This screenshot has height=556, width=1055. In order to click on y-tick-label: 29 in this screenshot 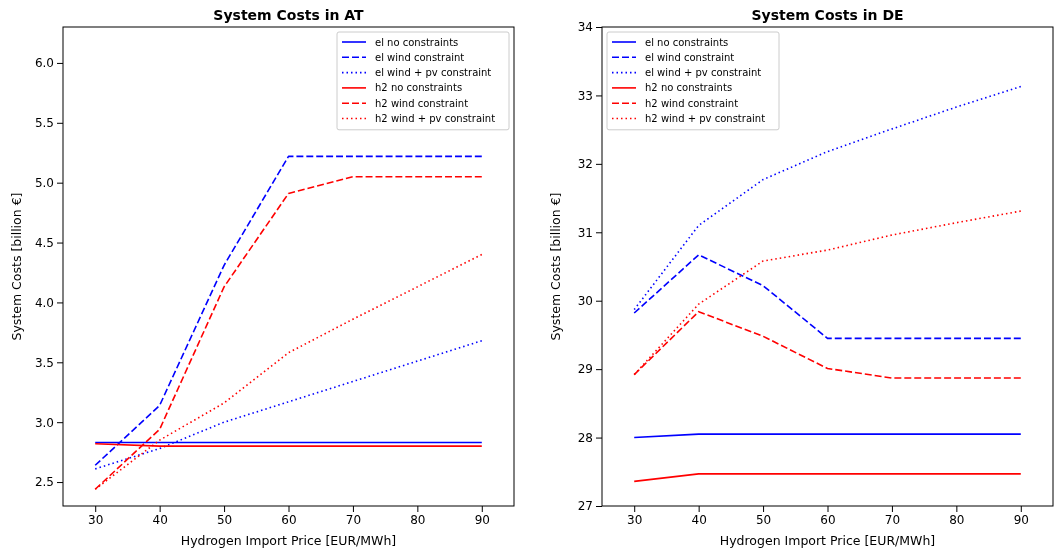, I will do `click(585, 369)`.